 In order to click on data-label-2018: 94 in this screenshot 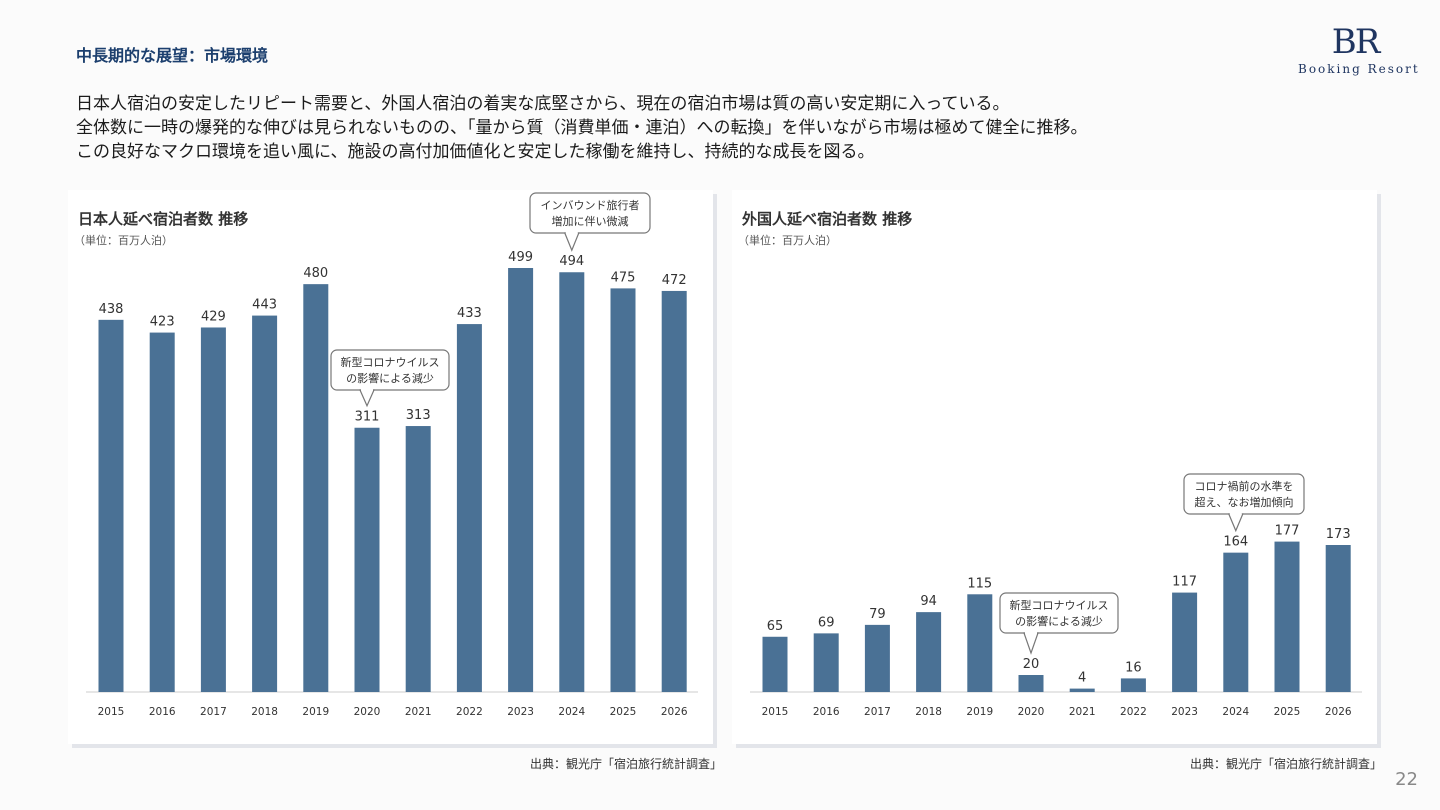, I will do `click(928, 601)`.